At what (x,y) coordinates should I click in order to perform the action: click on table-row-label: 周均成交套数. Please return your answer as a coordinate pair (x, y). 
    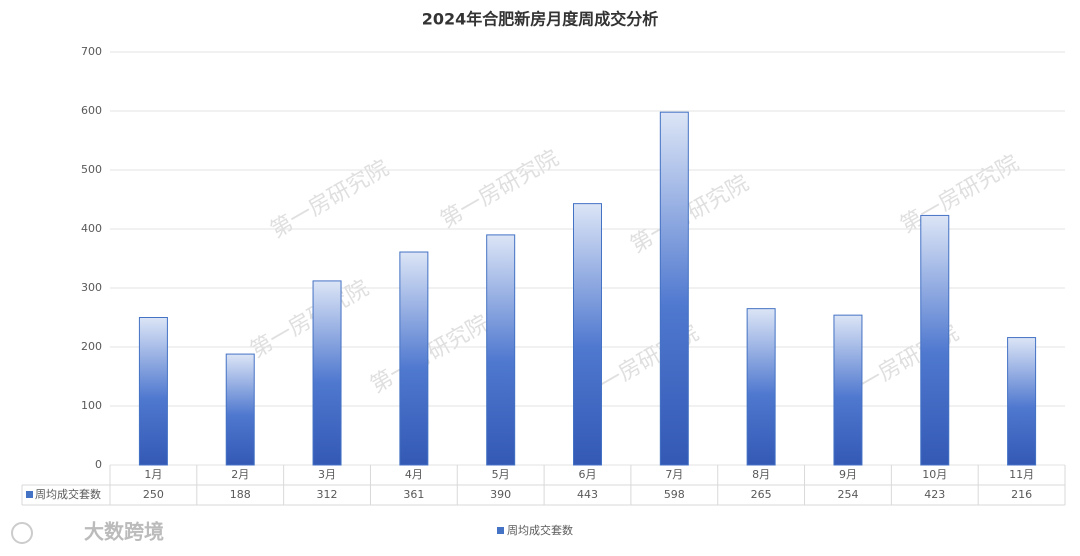
    Looking at the image, I should click on (68, 494).